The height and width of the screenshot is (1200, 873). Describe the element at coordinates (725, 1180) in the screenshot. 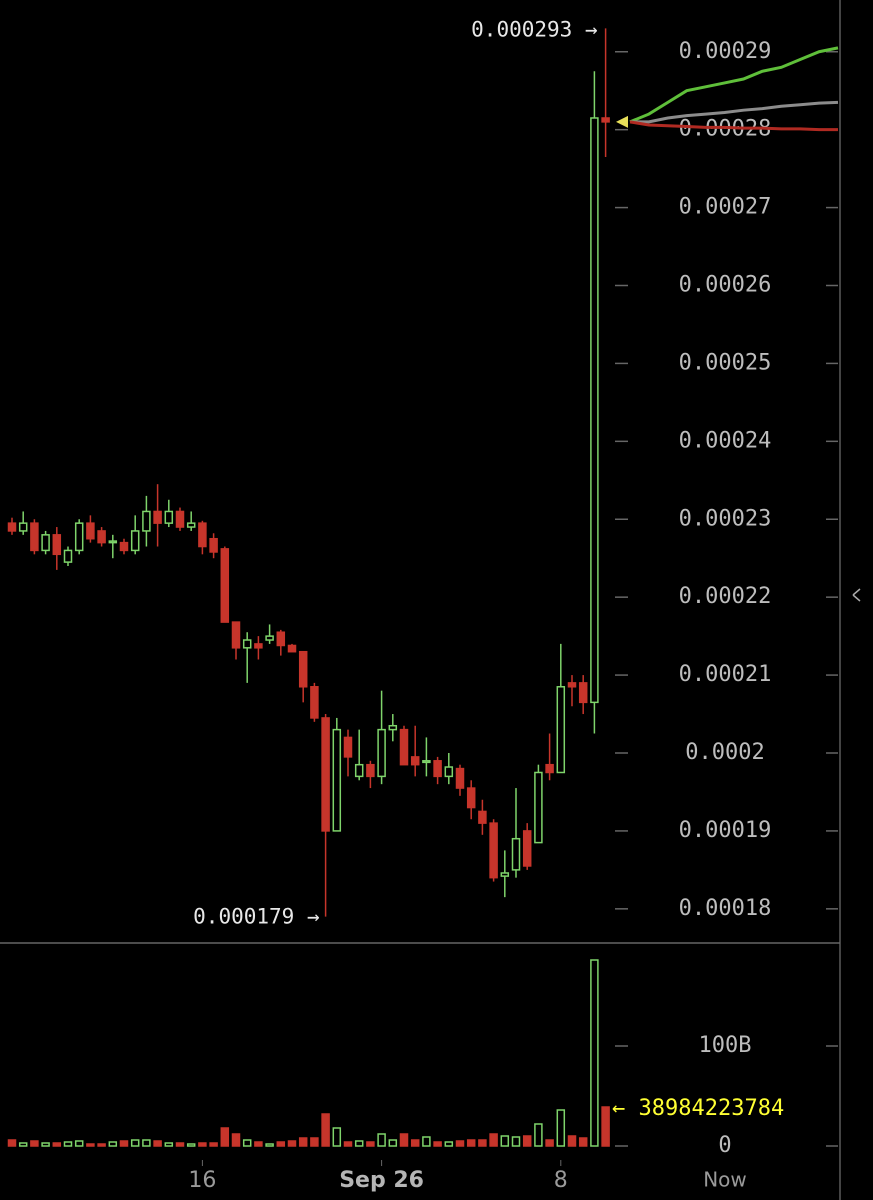

I see `x-tick-label: Now` at that location.